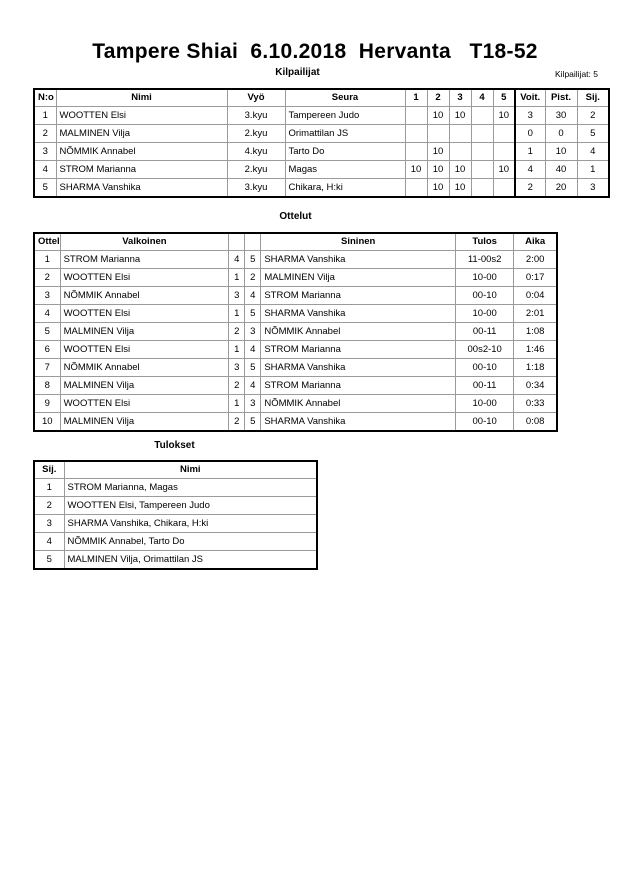 Image resolution: width=630 pixels, height=891 pixels. What do you see at coordinates (190, 541) in the screenshot?
I see `cell-name: NÕMMIK Annabel, Tarto Do` at bounding box center [190, 541].